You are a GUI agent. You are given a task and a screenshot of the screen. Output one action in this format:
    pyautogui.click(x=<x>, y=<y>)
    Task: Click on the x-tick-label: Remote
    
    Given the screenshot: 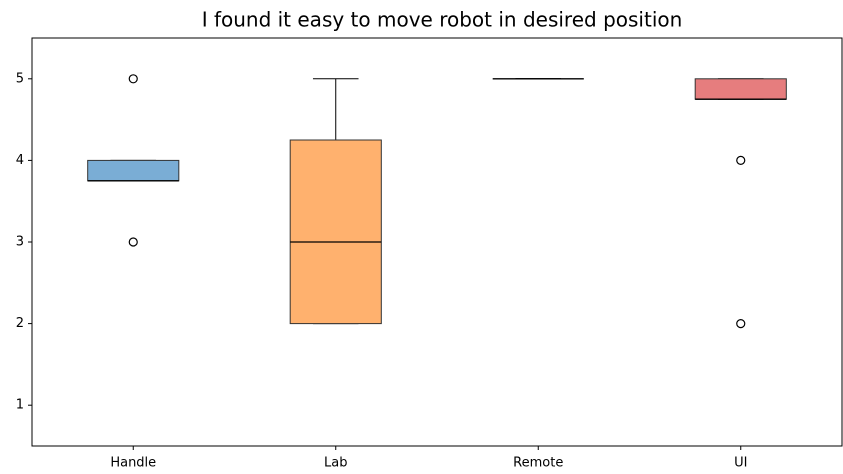 What is the action you would take?
    pyautogui.click(x=538, y=463)
    